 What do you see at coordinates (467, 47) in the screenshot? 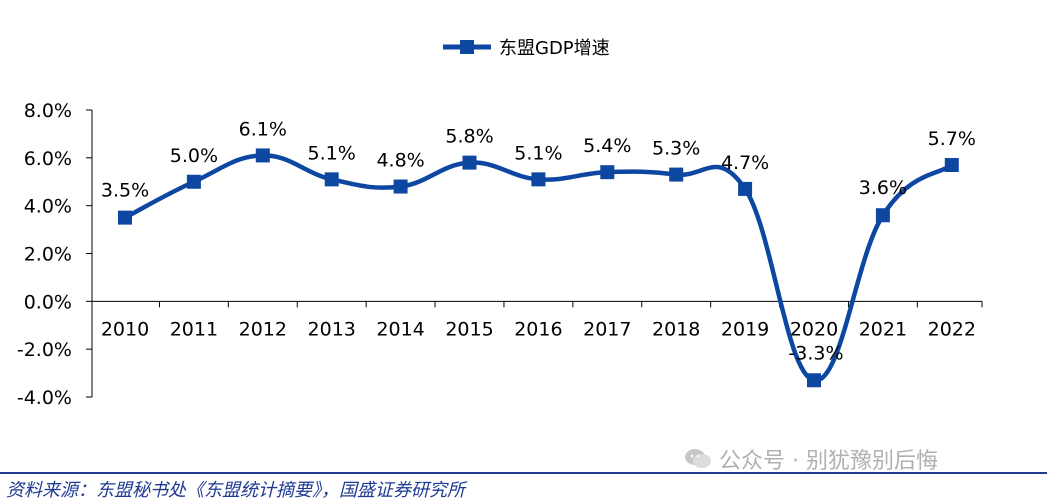
I see `legend-marker` at bounding box center [467, 47].